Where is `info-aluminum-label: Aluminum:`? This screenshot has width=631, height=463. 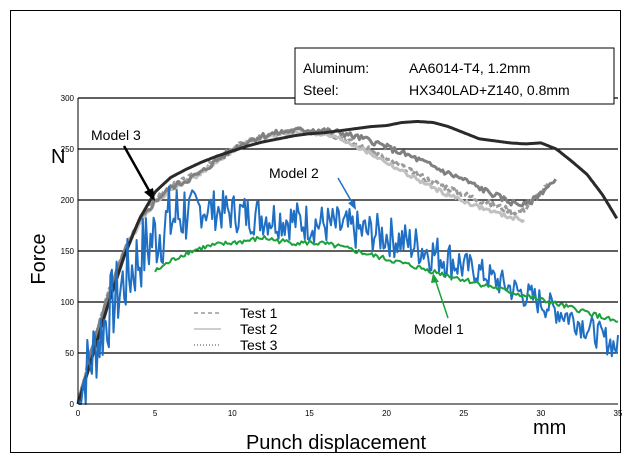 info-aluminum-label: Aluminum: is located at coordinates (336, 68).